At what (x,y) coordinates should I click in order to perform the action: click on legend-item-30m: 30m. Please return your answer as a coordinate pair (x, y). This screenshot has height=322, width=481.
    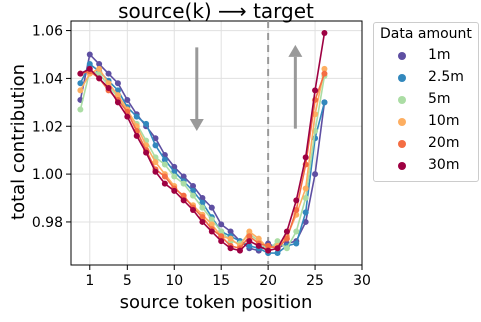
    Looking at the image, I should click on (426, 166).